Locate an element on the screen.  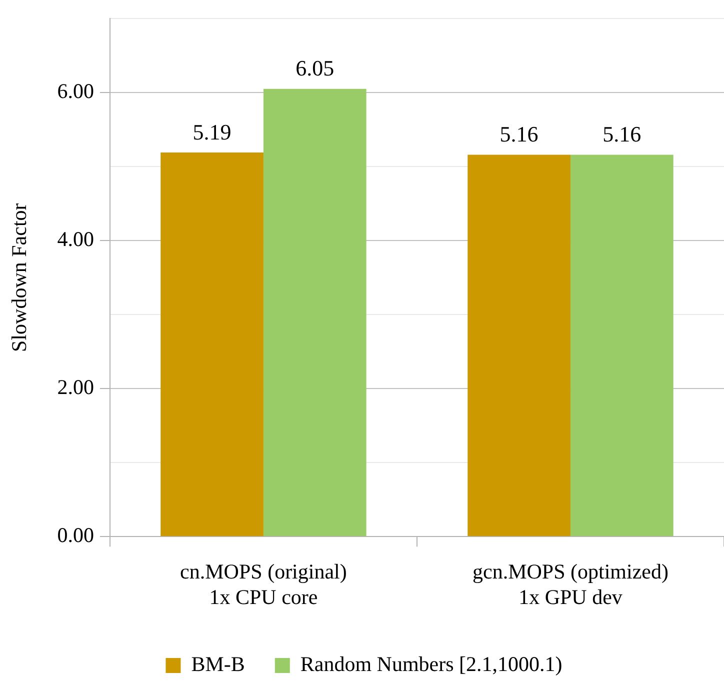
legend-label: BM-B is located at coordinates (218, 664).